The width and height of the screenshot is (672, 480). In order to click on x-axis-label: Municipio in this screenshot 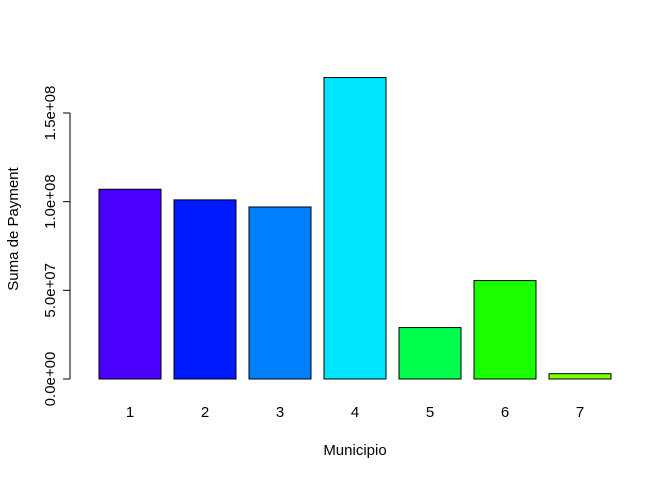, I will do `click(354, 450)`.